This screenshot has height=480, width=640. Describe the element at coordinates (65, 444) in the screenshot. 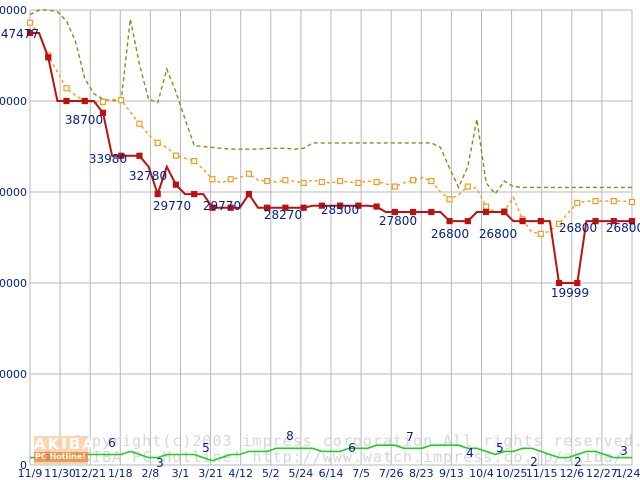

I see `logo-brand: AKIBA` at that location.